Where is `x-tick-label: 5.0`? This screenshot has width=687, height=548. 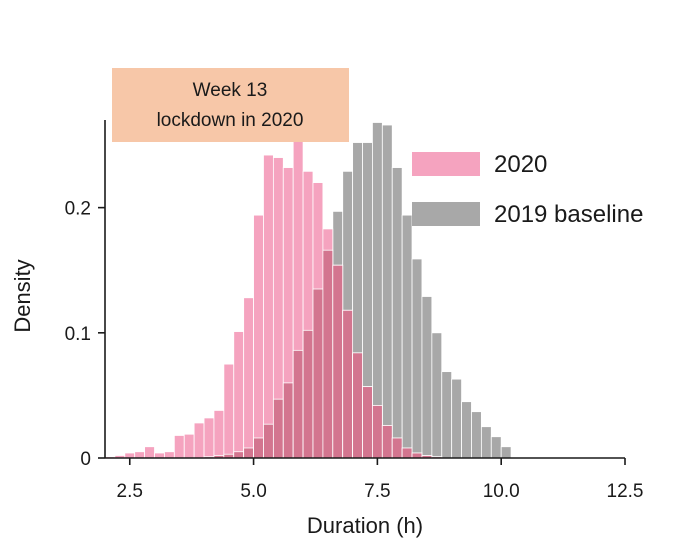
x-tick-label: 5.0 is located at coordinates (253, 491).